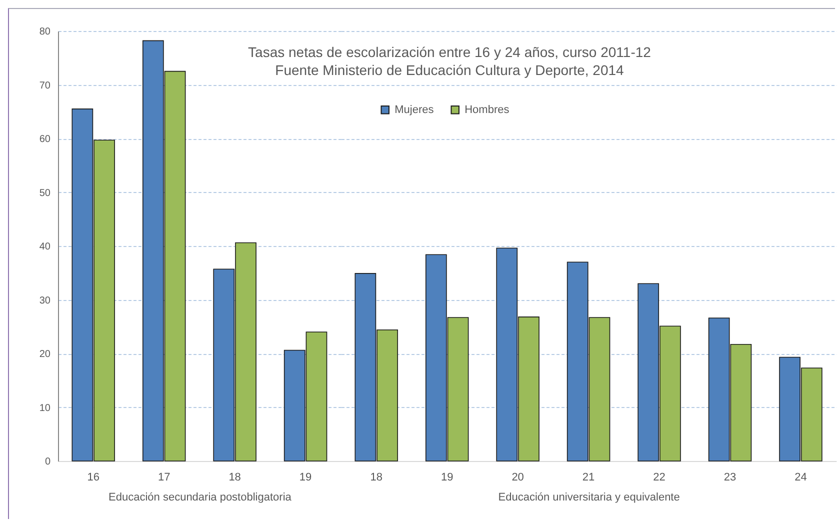  Describe the element at coordinates (487, 110) in the screenshot. I see `legend-label: Hombres` at that location.